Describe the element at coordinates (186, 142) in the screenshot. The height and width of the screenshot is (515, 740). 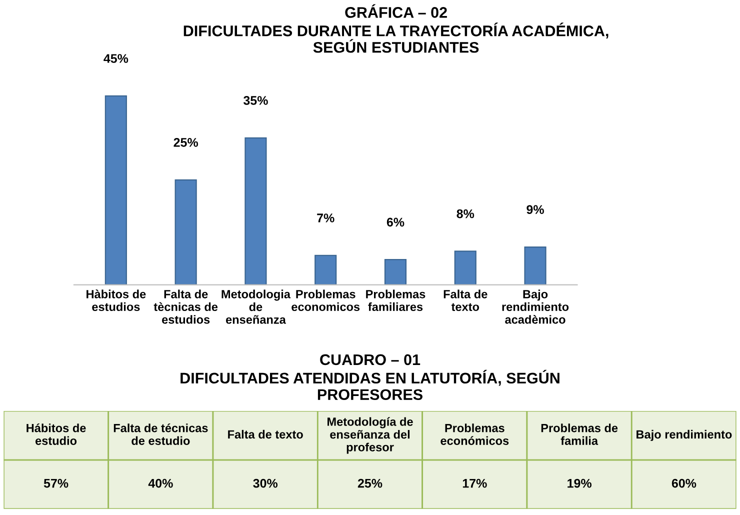
I see `data-label: 25%` at that location.